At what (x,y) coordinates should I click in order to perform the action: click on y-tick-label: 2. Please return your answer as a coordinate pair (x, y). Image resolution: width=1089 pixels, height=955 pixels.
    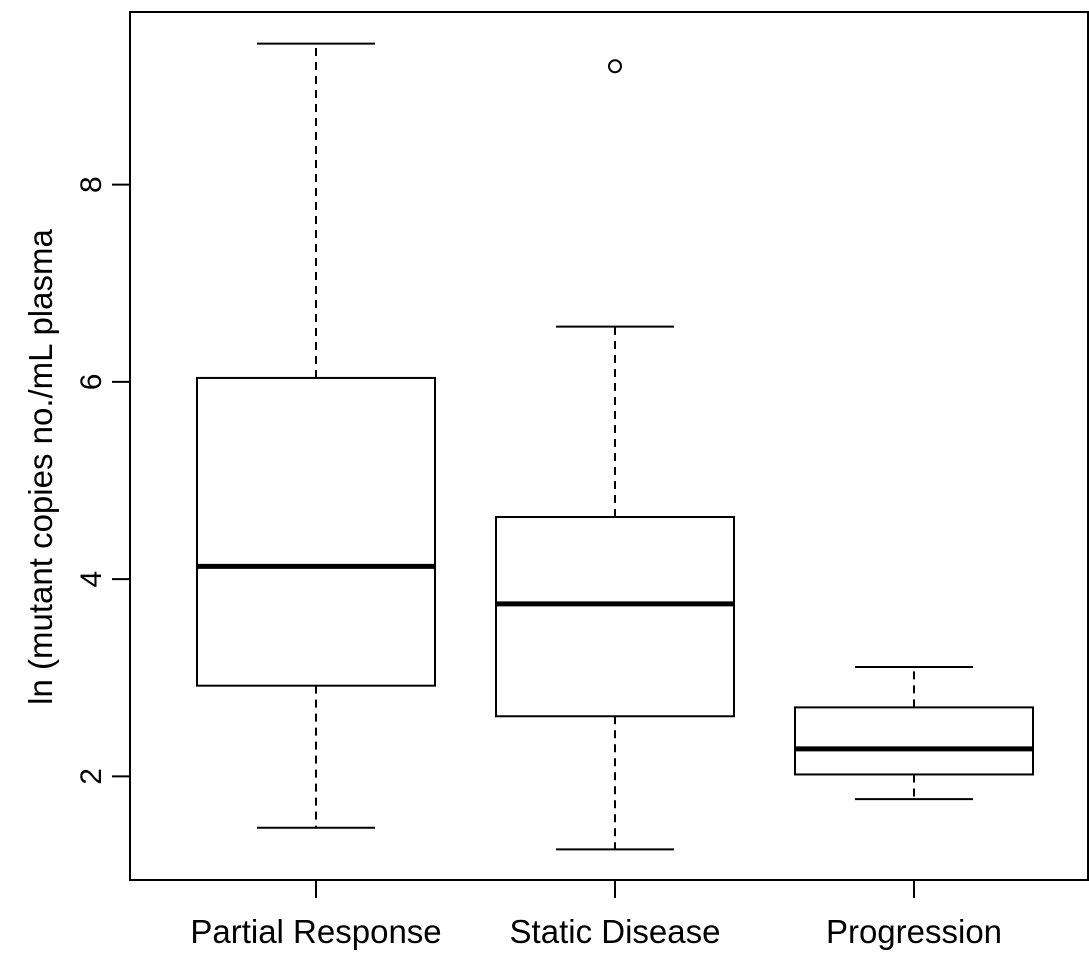
    Looking at the image, I should click on (91, 776).